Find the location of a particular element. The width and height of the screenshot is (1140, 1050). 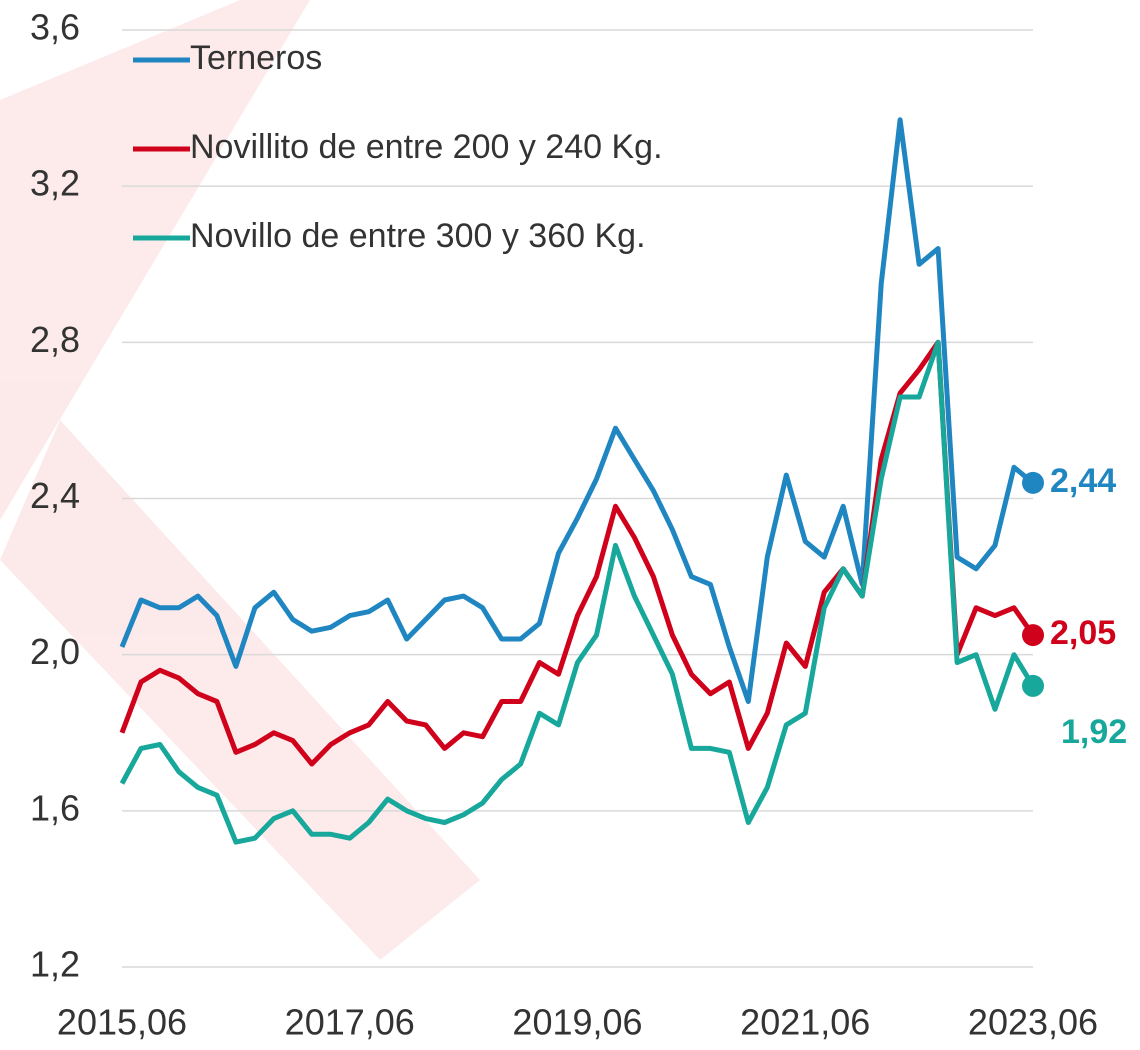

x-tick-label: 2019,06 is located at coordinates (577, 1022).